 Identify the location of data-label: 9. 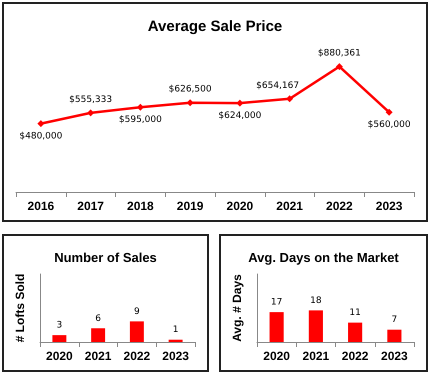
(137, 311).